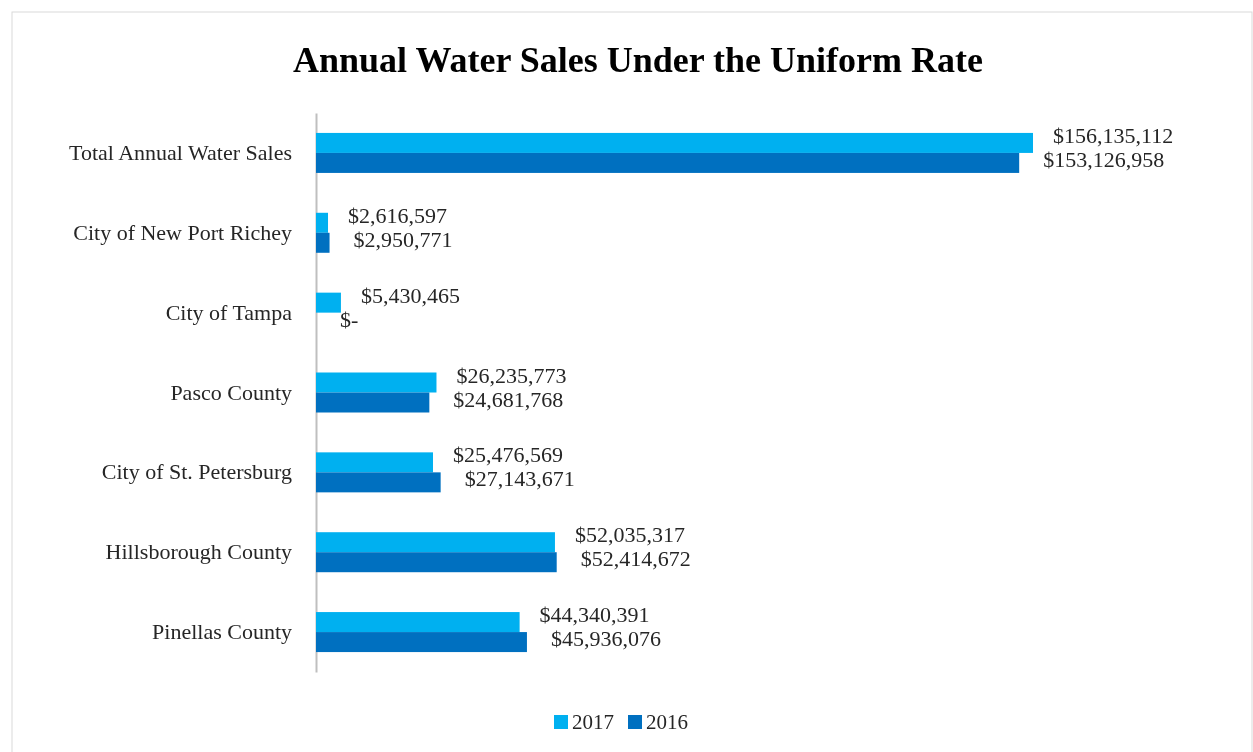 This screenshot has height=752, width=1253. What do you see at coordinates (507, 455) in the screenshot?
I see `data-label: $25,476,569` at bounding box center [507, 455].